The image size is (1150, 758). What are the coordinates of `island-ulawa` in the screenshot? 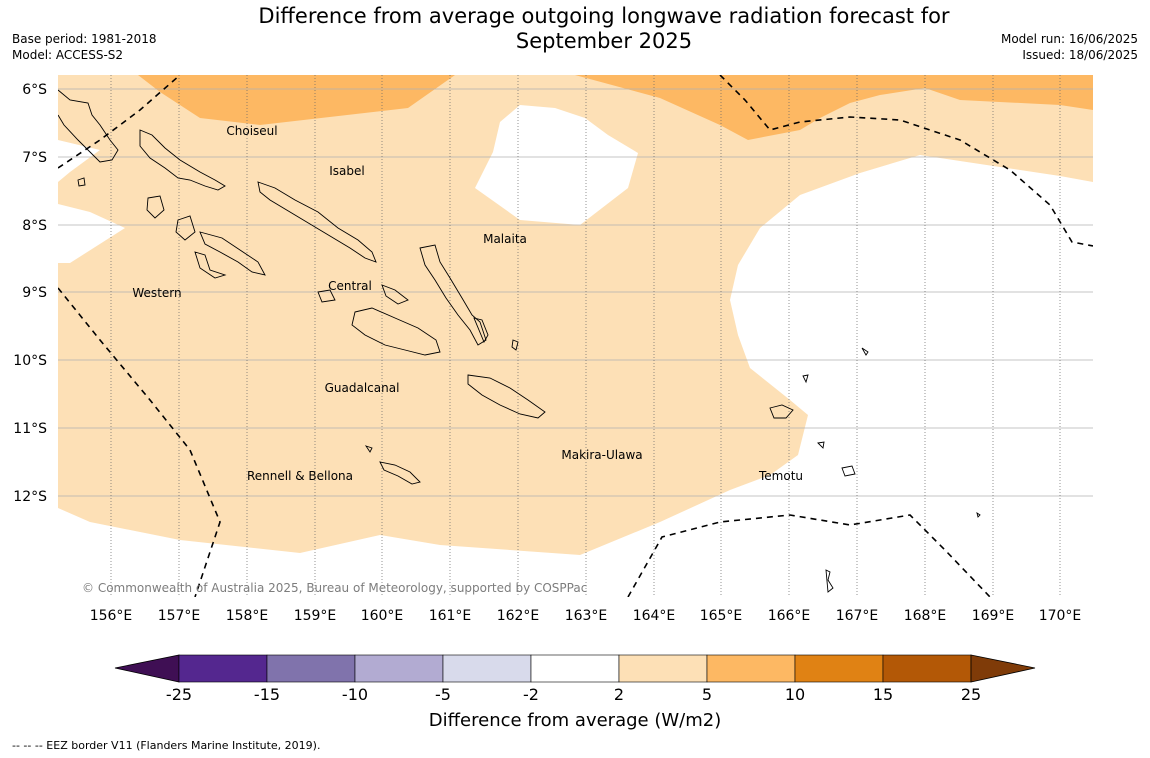 It's located at (515, 345).